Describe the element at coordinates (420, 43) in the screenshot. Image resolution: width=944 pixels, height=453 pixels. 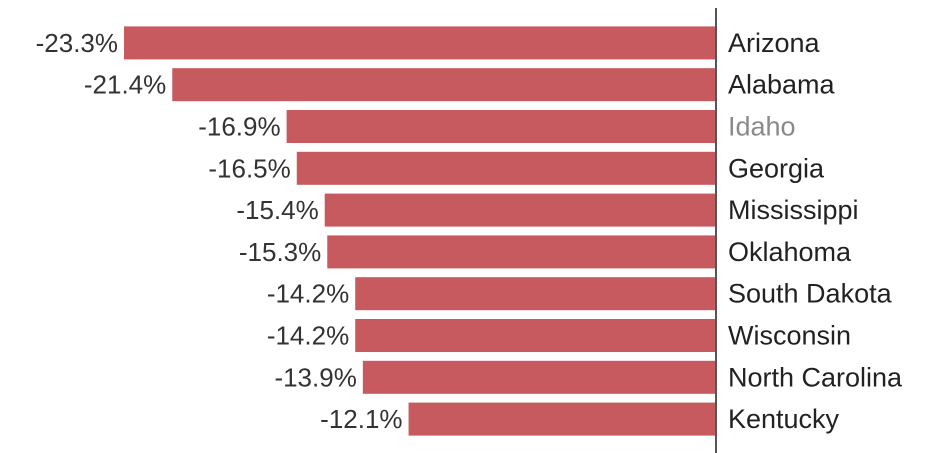
I see `bar-arizona` at that location.